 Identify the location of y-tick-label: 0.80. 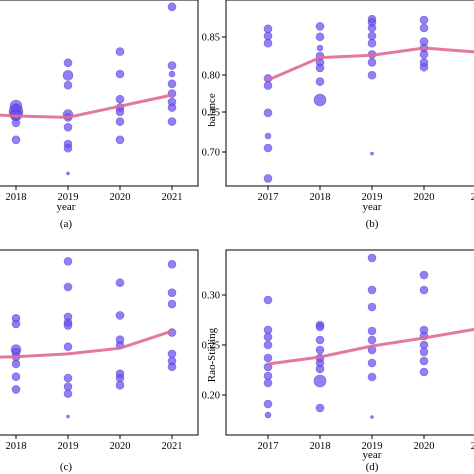
(211, 76).